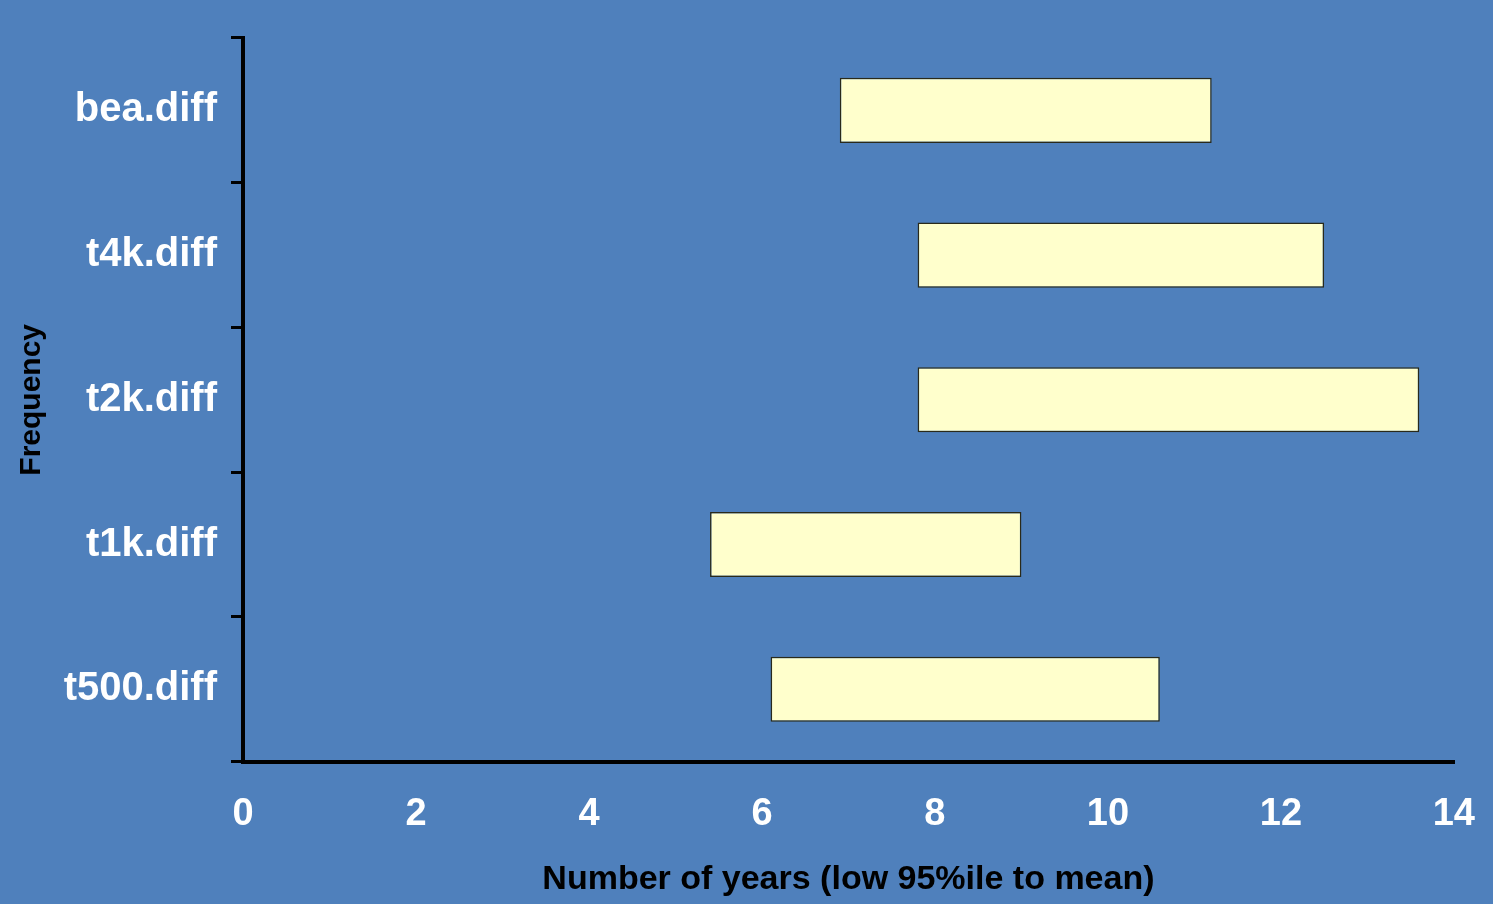  What do you see at coordinates (762, 811) in the screenshot?
I see `x-tick-label: 6` at bounding box center [762, 811].